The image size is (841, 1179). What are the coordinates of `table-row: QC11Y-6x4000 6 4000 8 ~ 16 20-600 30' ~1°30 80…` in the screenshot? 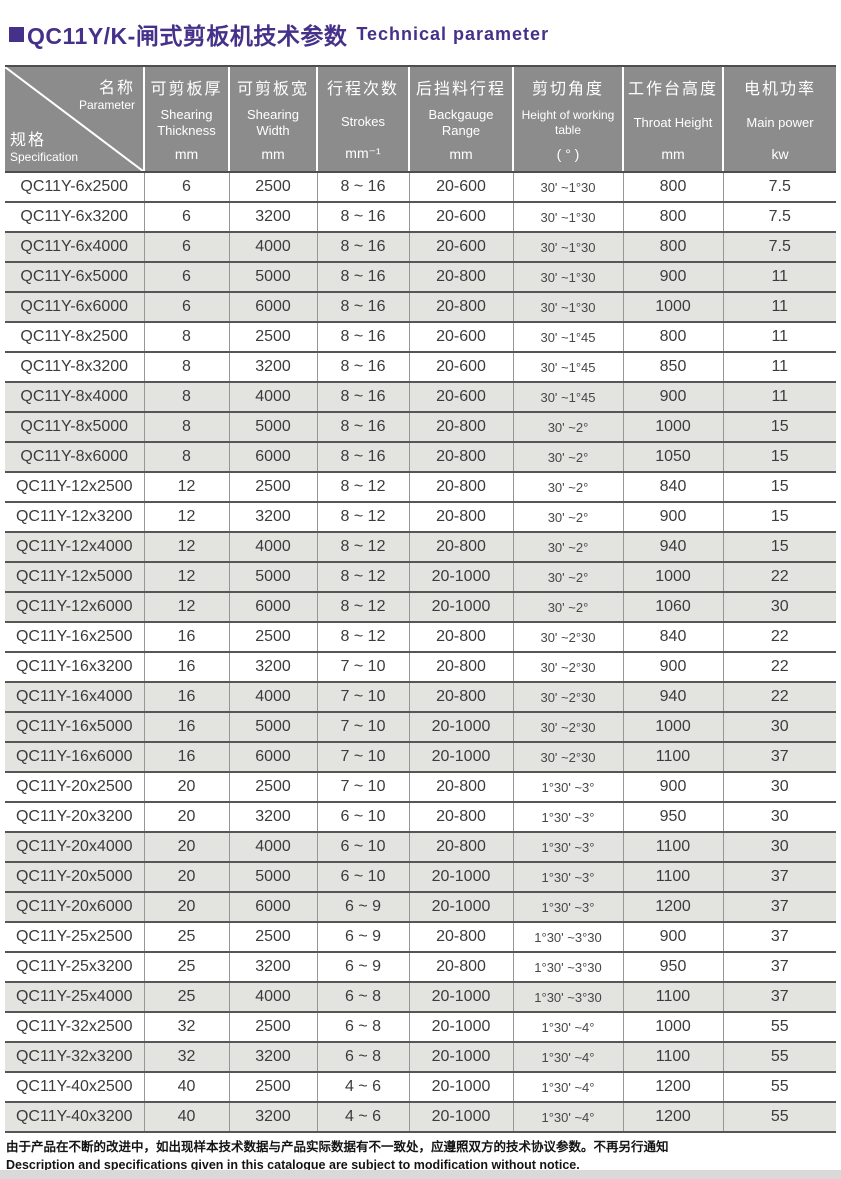 It's located at (420, 247).